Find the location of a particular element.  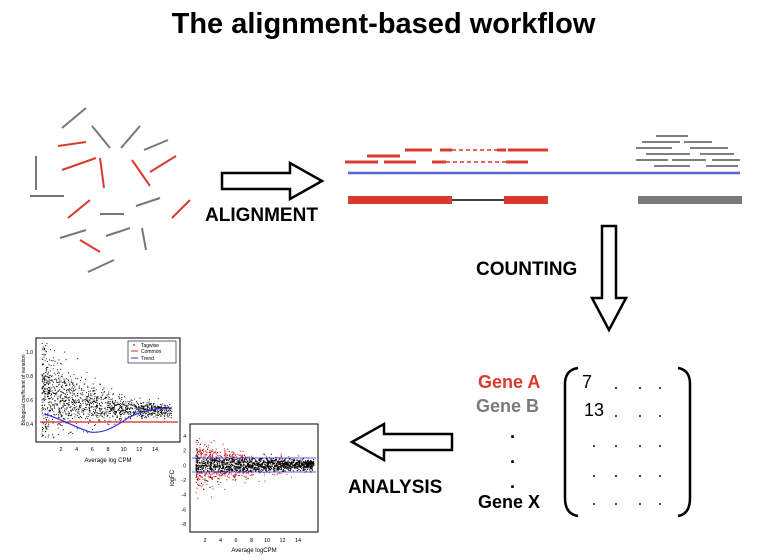

y-tick-labels: 0.40.60.81.0 is located at coordinates (29, 389).